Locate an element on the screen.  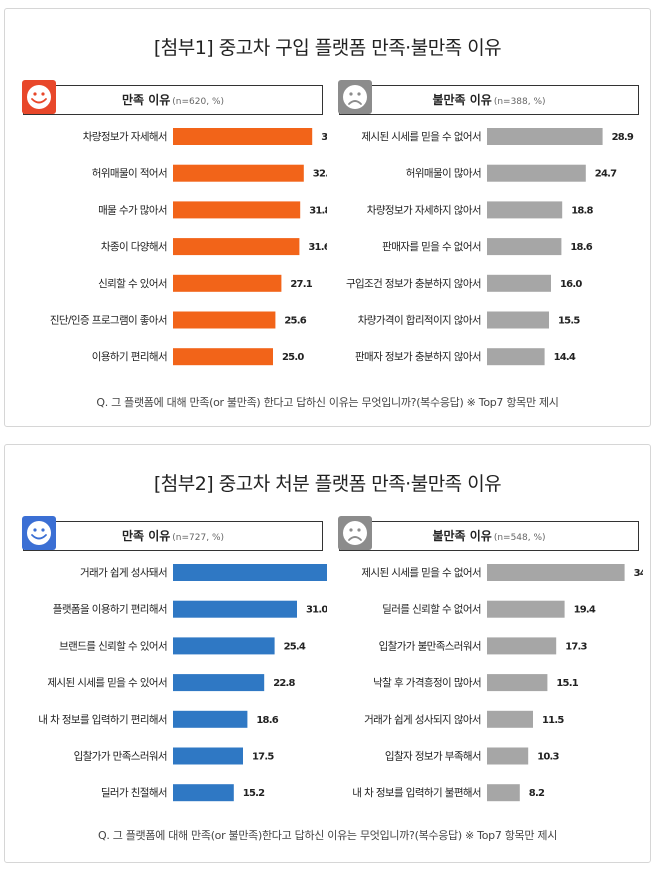
category-label: 내 차 정보를 입력하기 불편해서 is located at coordinates (416, 792).